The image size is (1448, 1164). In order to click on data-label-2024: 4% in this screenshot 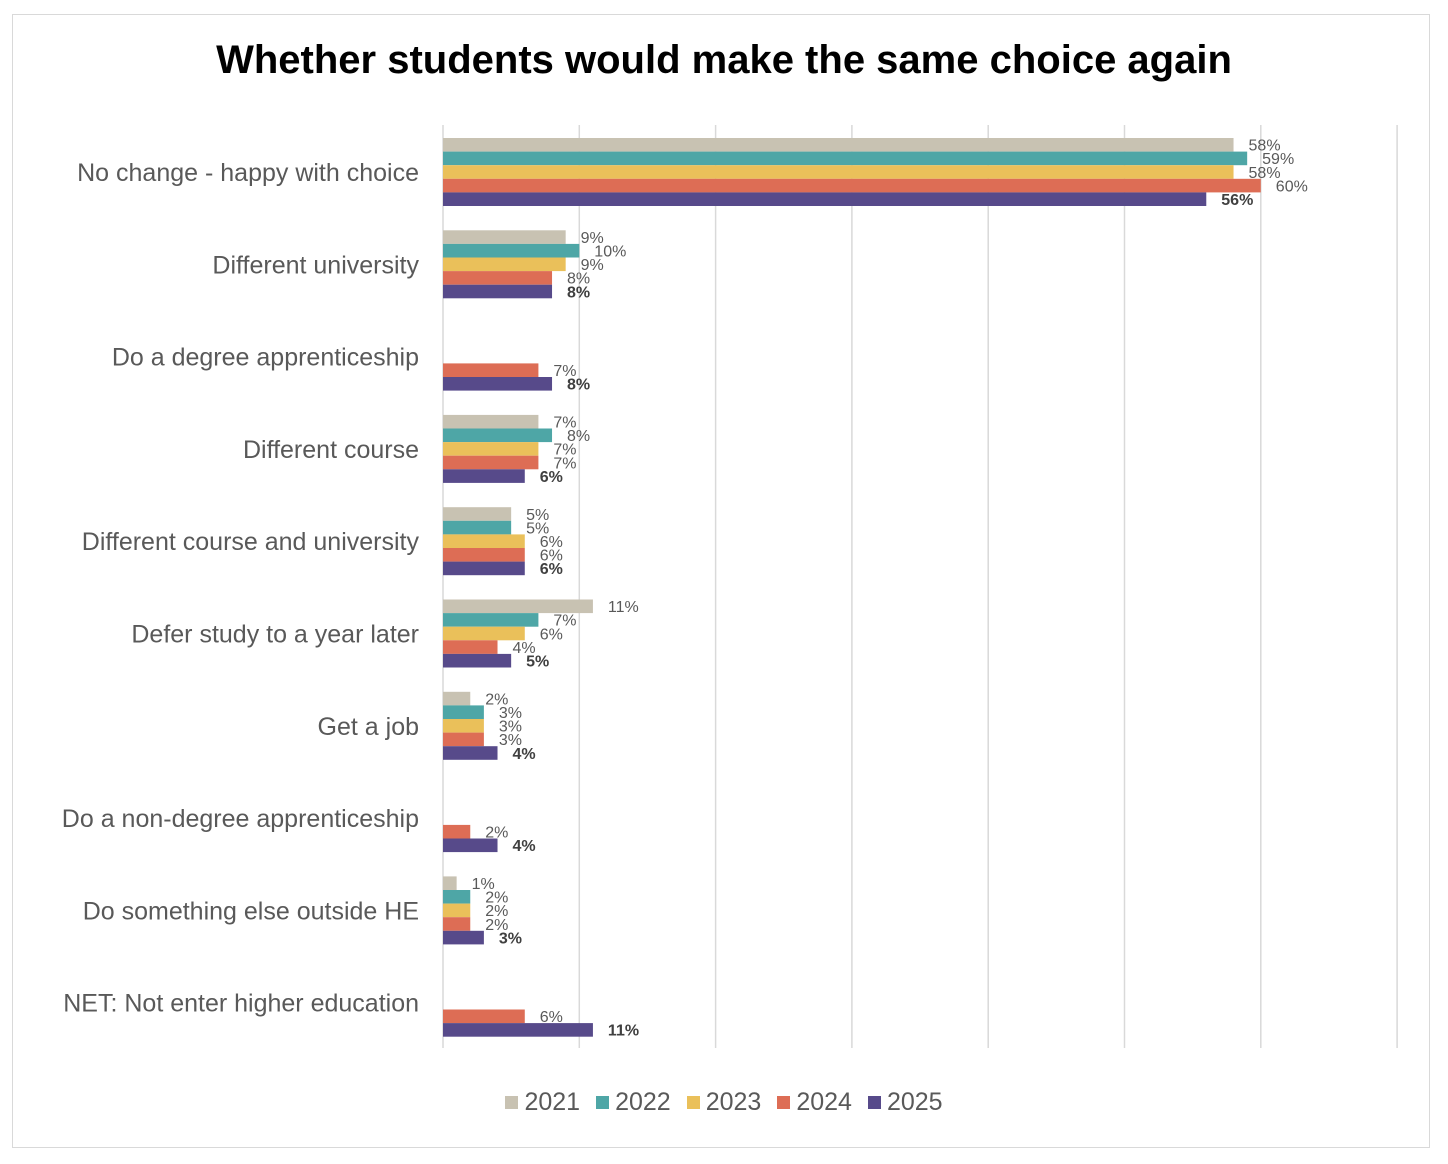, I will do `click(524, 648)`.